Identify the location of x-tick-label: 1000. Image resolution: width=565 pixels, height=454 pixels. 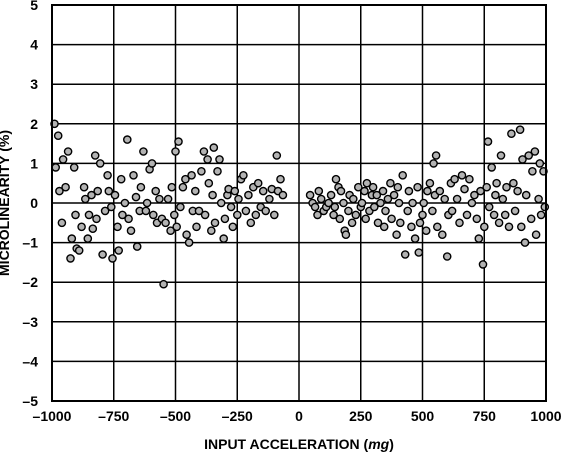
(545, 416).